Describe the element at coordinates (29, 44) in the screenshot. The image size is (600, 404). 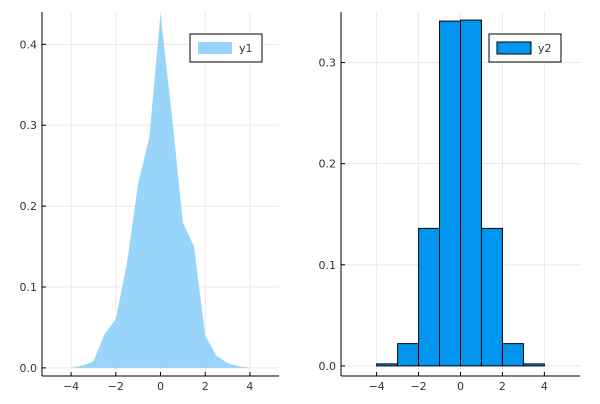
I see `y-tick-label: 0.4` at that location.